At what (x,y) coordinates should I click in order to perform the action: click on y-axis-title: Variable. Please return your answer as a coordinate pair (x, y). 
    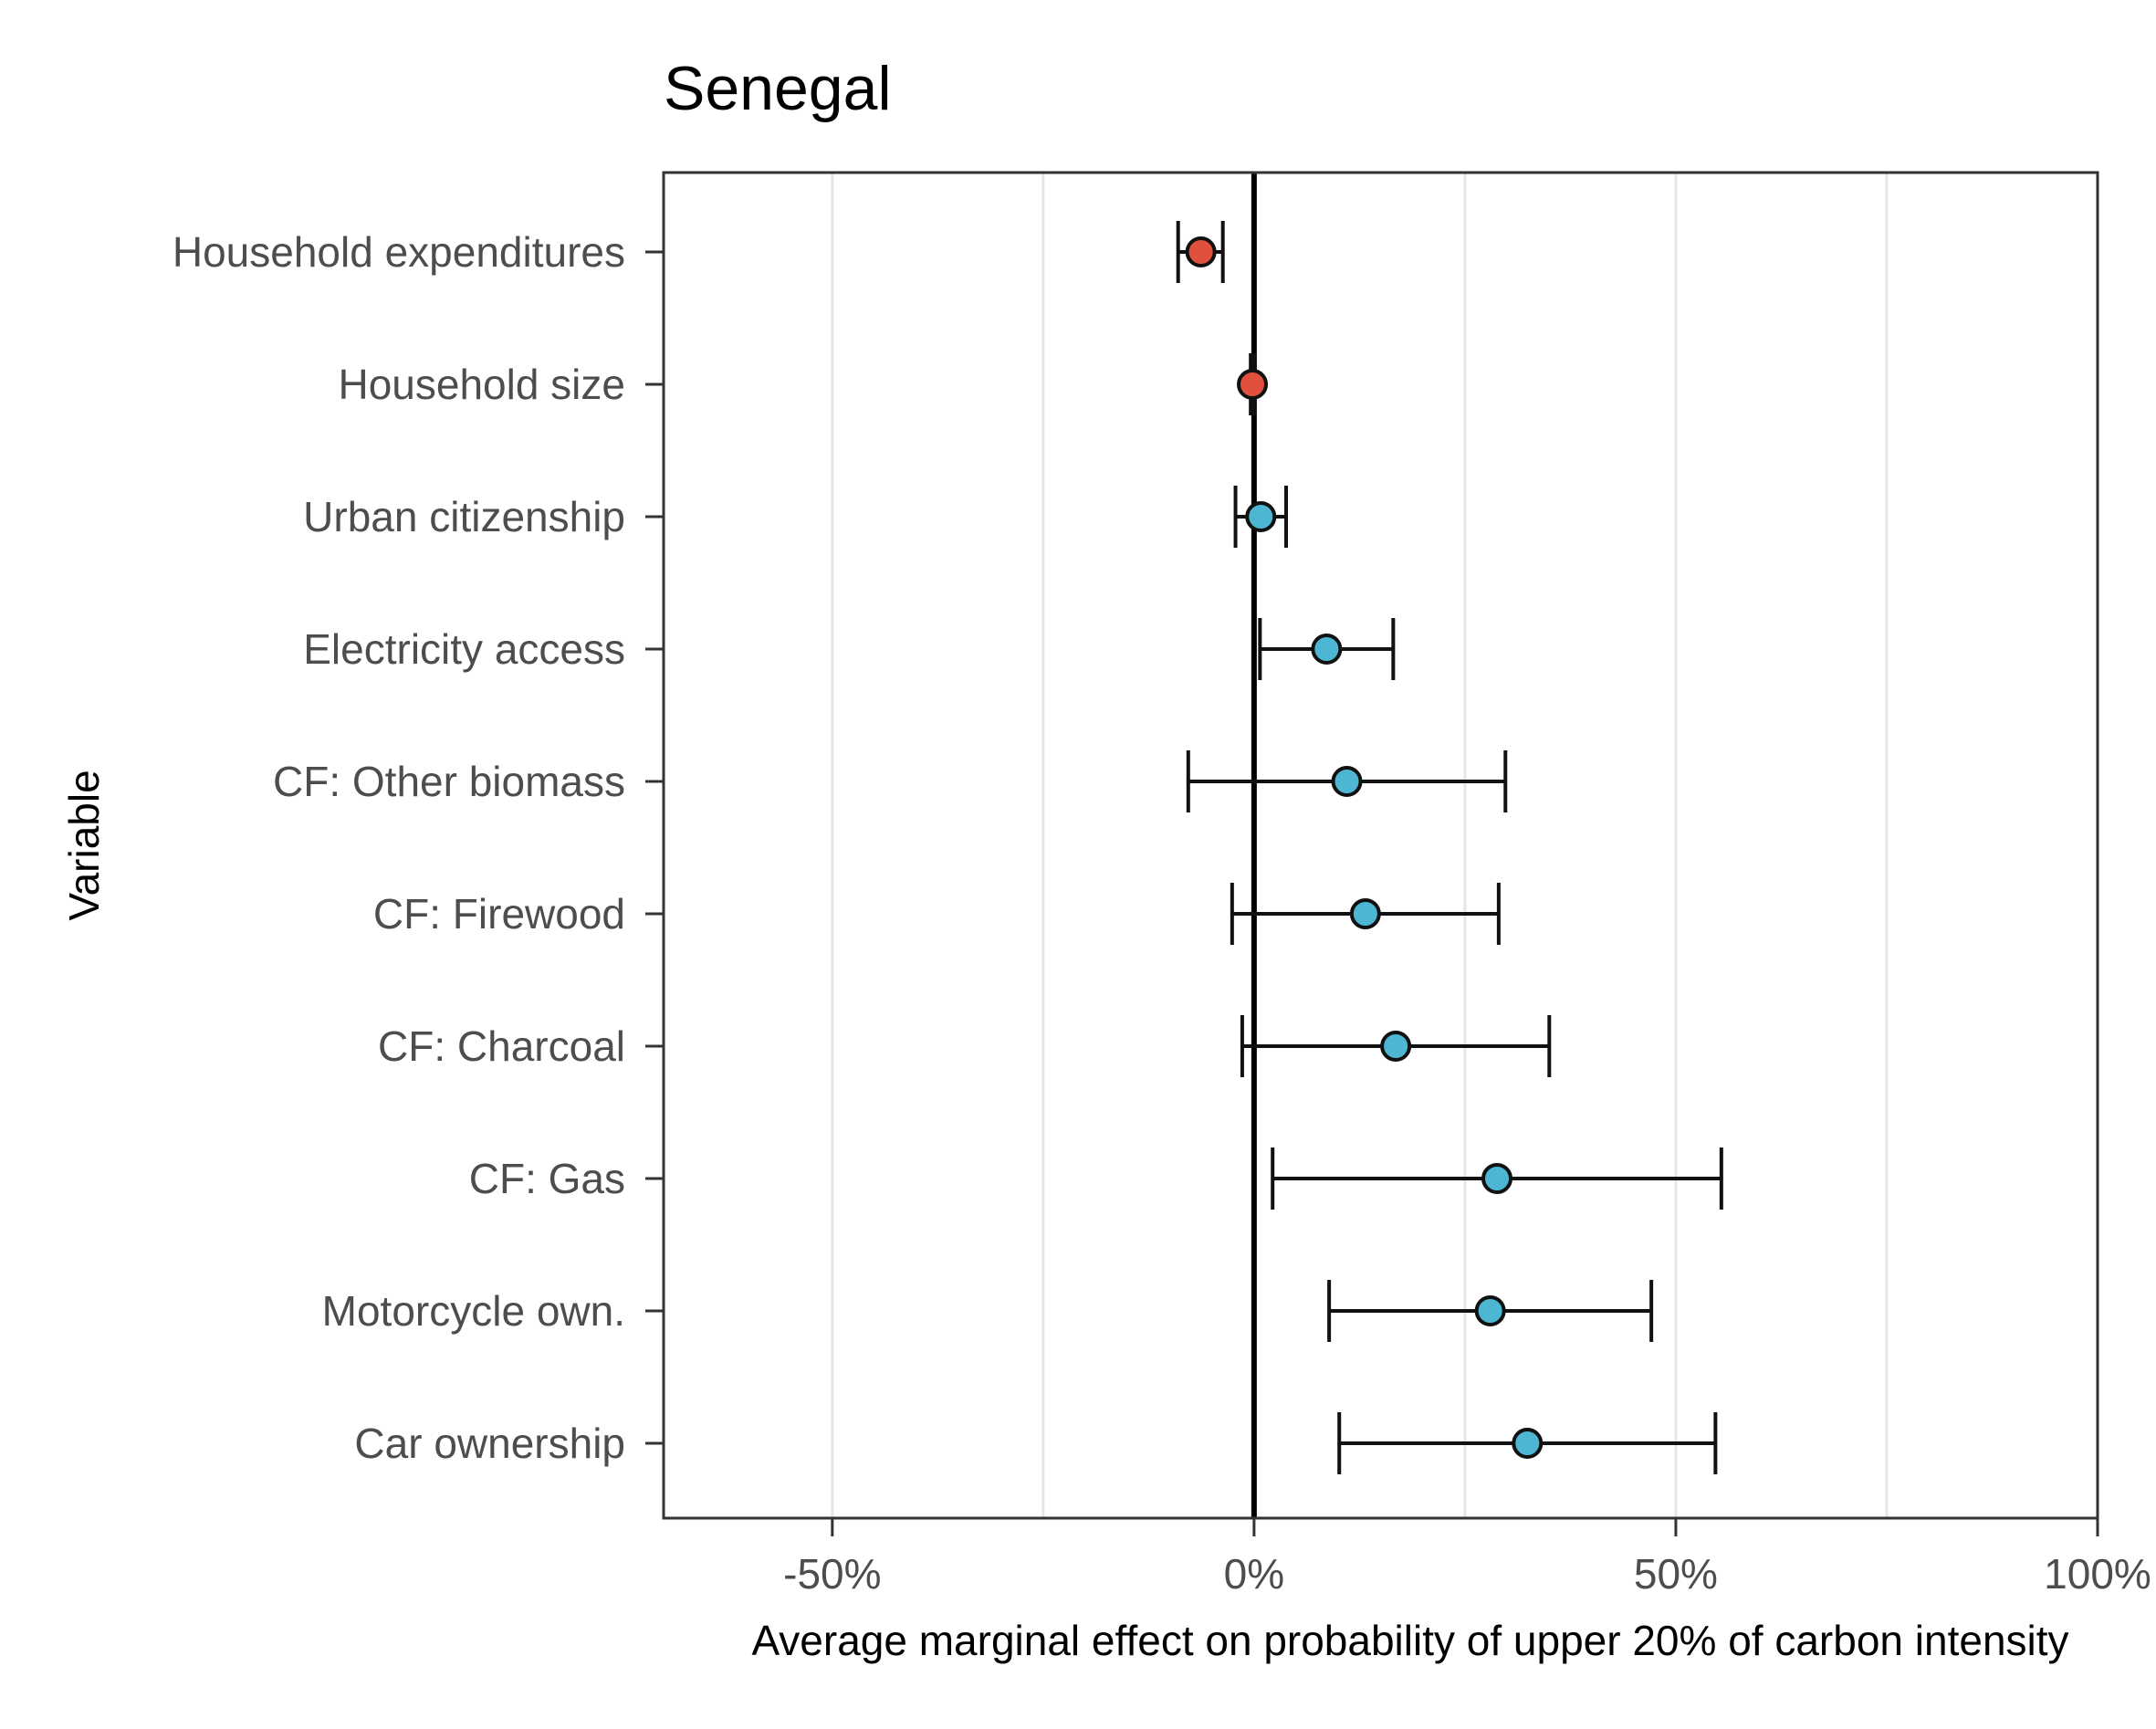
    Looking at the image, I should click on (84, 845).